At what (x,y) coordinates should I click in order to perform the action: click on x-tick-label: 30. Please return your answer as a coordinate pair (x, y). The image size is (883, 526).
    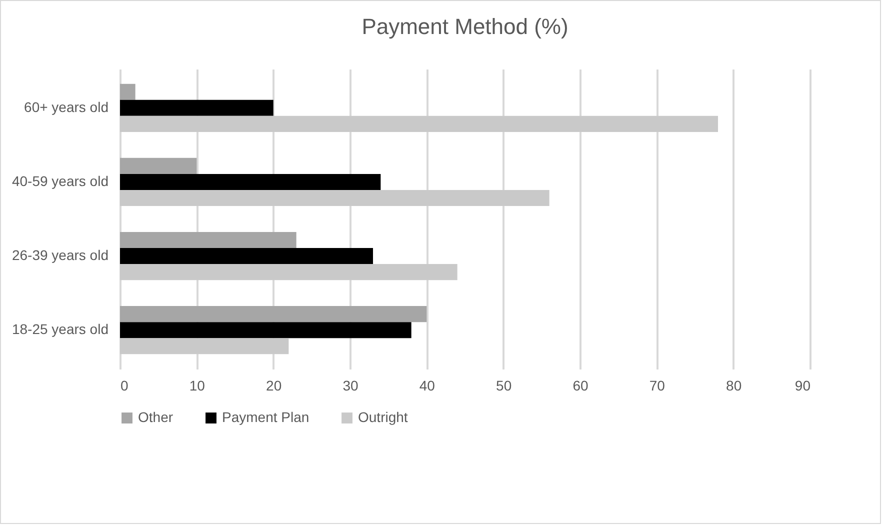
    Looking at the image, I should click on (350, 386).